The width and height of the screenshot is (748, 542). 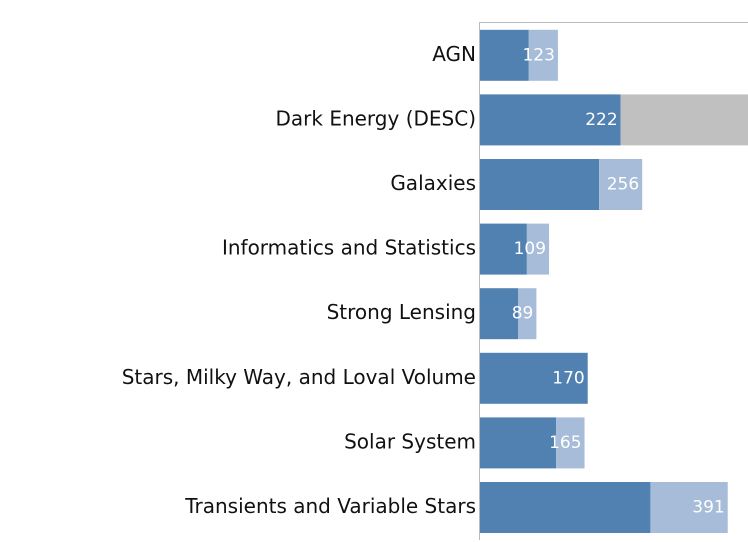 What do you see at coordinates (401, 312) in the screenshot?
I see `y-tick-label: Strong Lensing` at bounding box center [401, 312].